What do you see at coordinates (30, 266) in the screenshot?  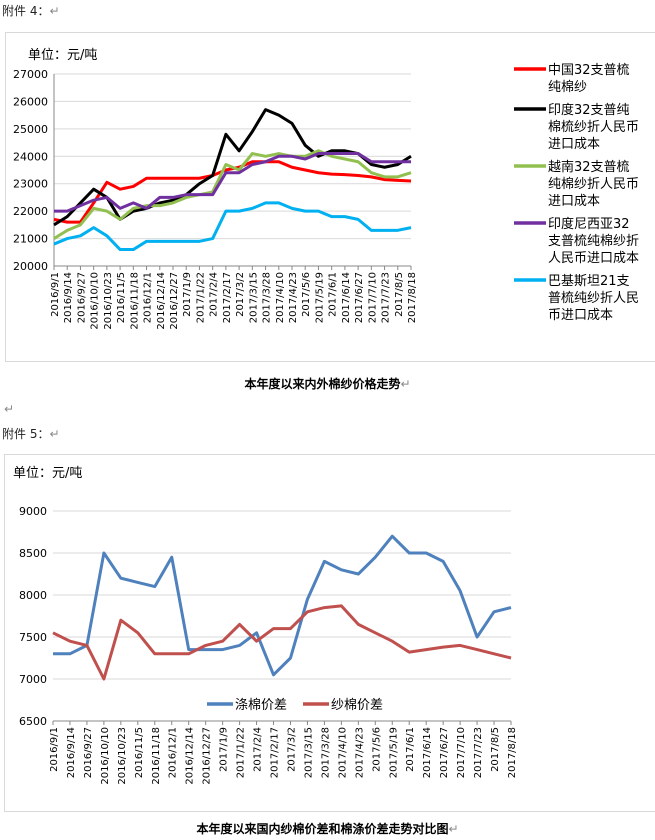 I see `y-tick-label: 20000` at bounding box center [30, 266].